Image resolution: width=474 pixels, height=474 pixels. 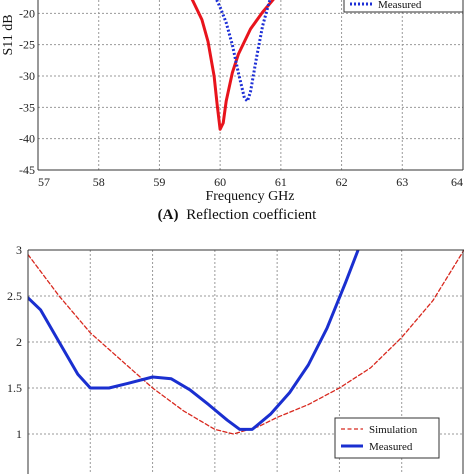 What do you see at coordinates (19, 250) in the screenshot?
I see `vswr-y-tick-label: 3` at bounding box center [19, 250].